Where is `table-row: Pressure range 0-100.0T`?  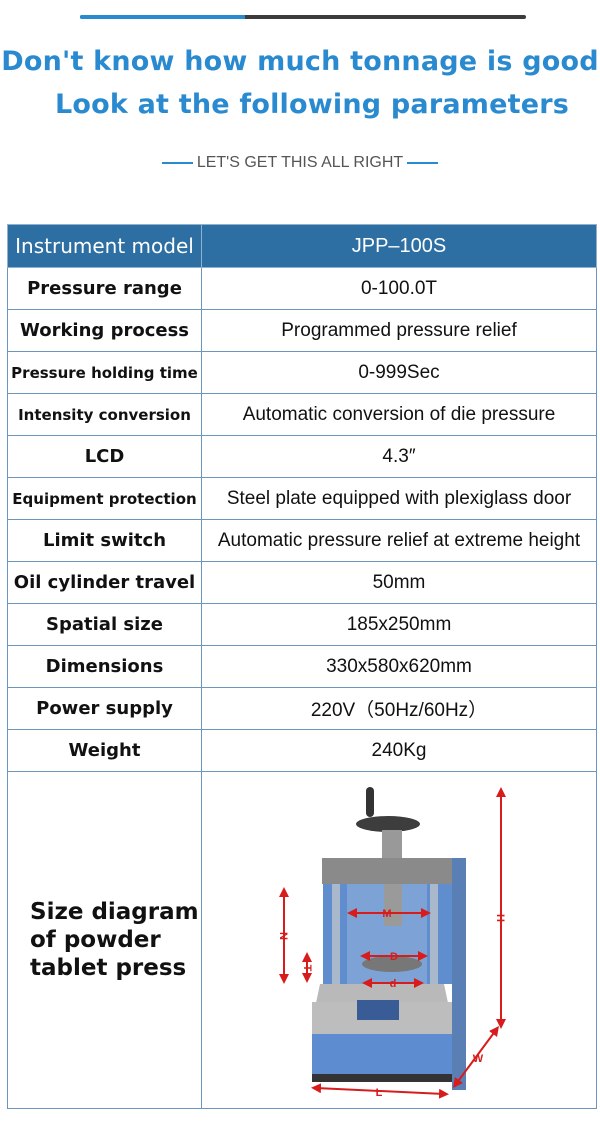
table-row: Pressure range 0-100.0T is located at coordinates (302, 288).